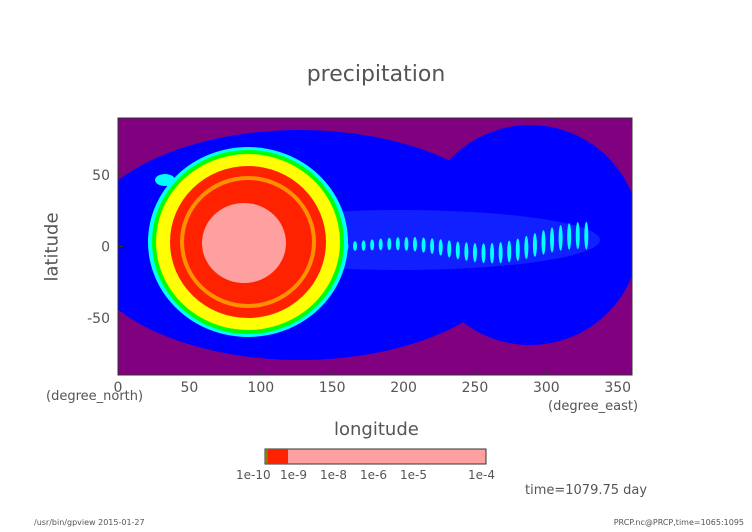  I want to click on x-ticks: 0 50 100 150 200 250 300 350, so click(372, 383).